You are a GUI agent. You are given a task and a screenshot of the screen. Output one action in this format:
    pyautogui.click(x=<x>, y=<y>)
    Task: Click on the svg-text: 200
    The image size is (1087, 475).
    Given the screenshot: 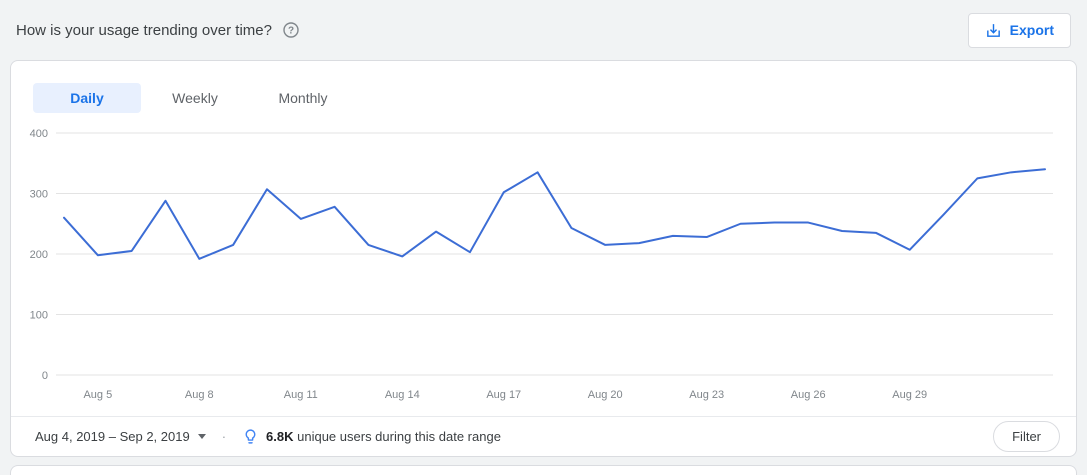 What is the action you would take?
    pyautogui.click(x=39, y=255)
    